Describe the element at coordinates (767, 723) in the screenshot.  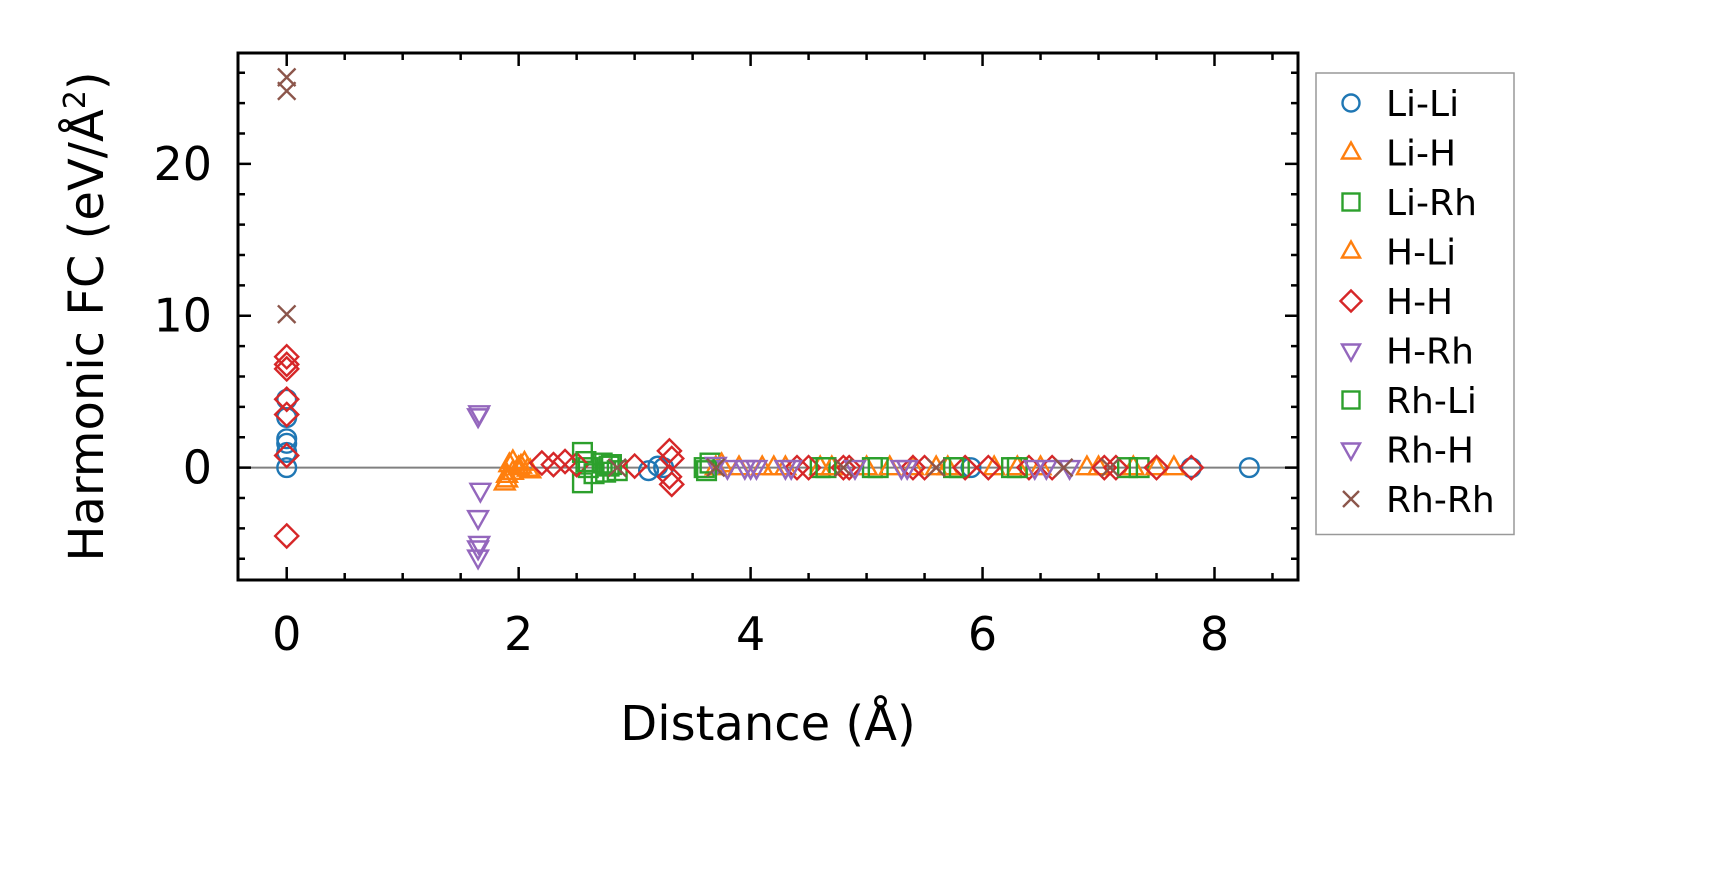
I see `x-axis-label: Distance (Å)` at that location.